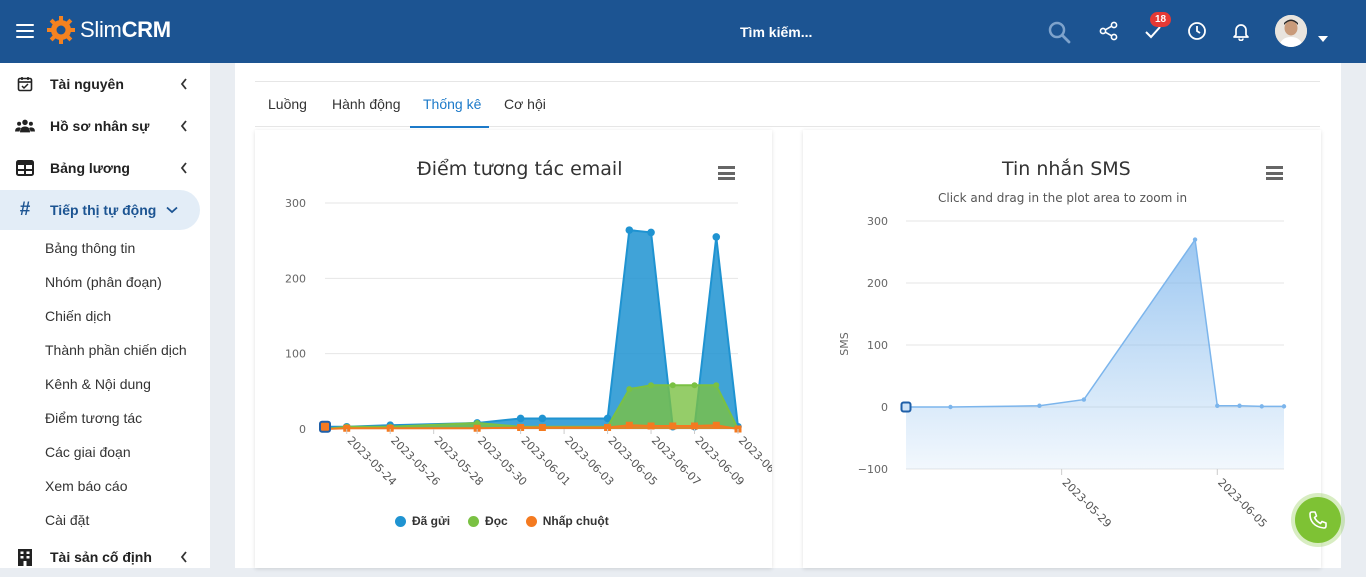 The width and height of the screenshot is (1366, 577). What do you see at coordinates (366, 104) in the screenshot?
I see `tab-actions: Hành động` at bounding box center [366, 104].